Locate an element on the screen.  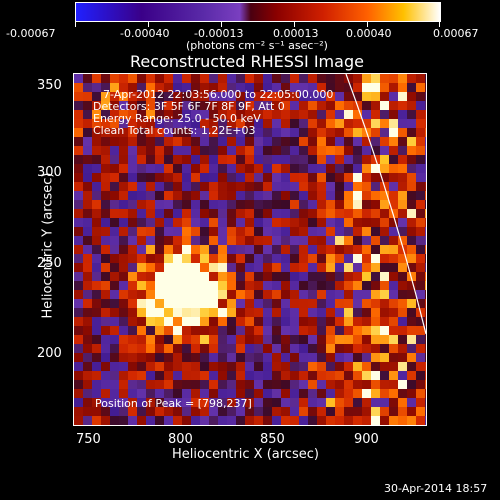
peak-position-label: Position of Peak = [798,237] is located at coordinates (173, 403).